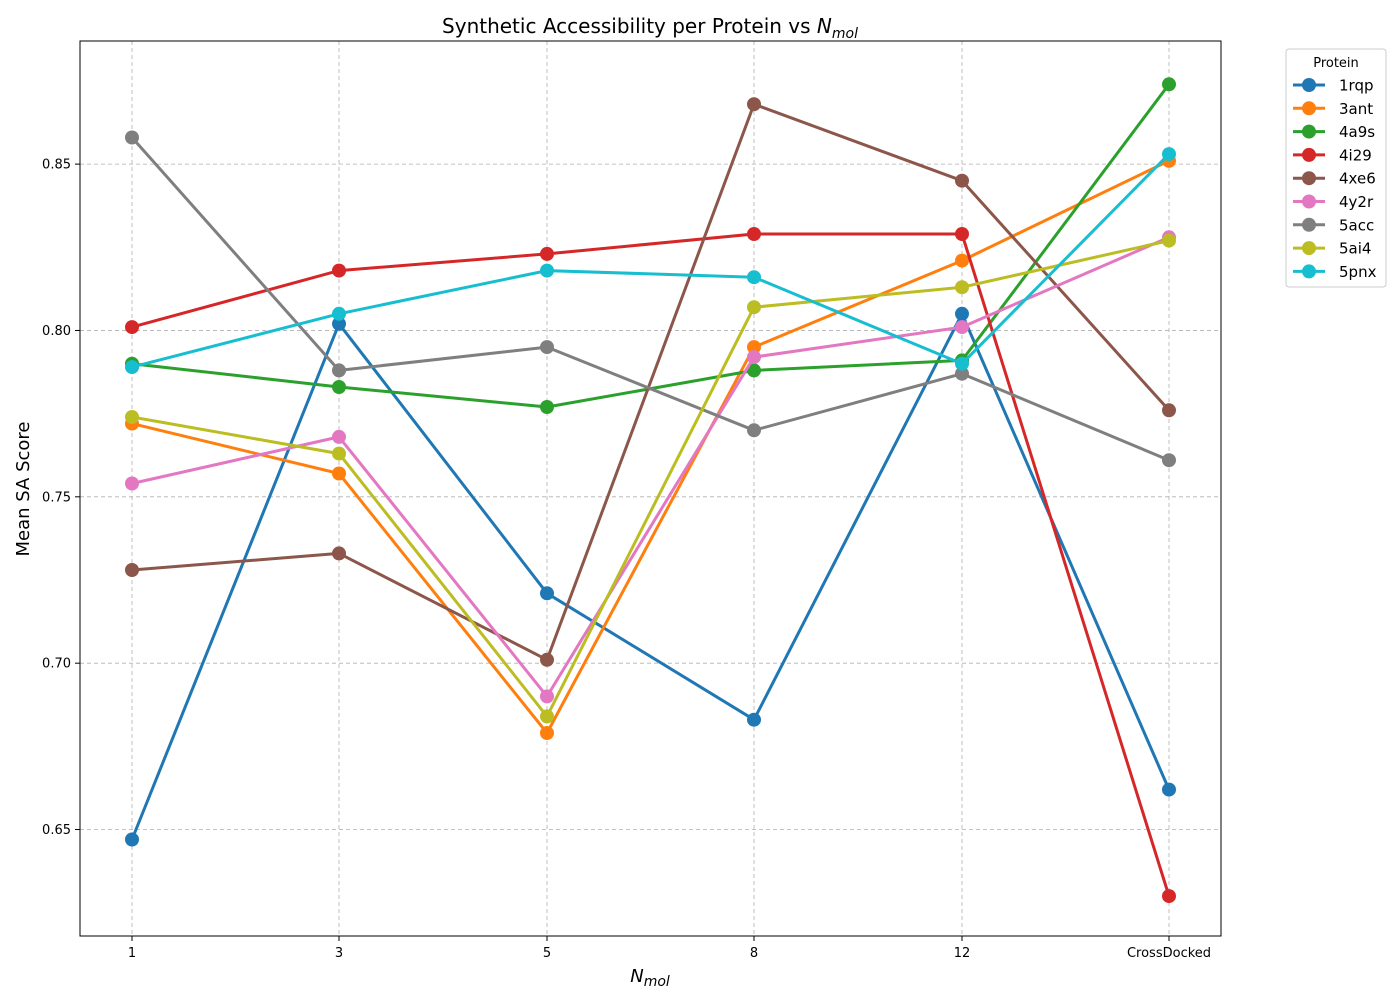 The height and width of the screenshot is (1000, 1400). What do you see at coordinates (754, 953) in the screenshot?
I see `x-tick-label: 8` at bounding box center [754, 953].